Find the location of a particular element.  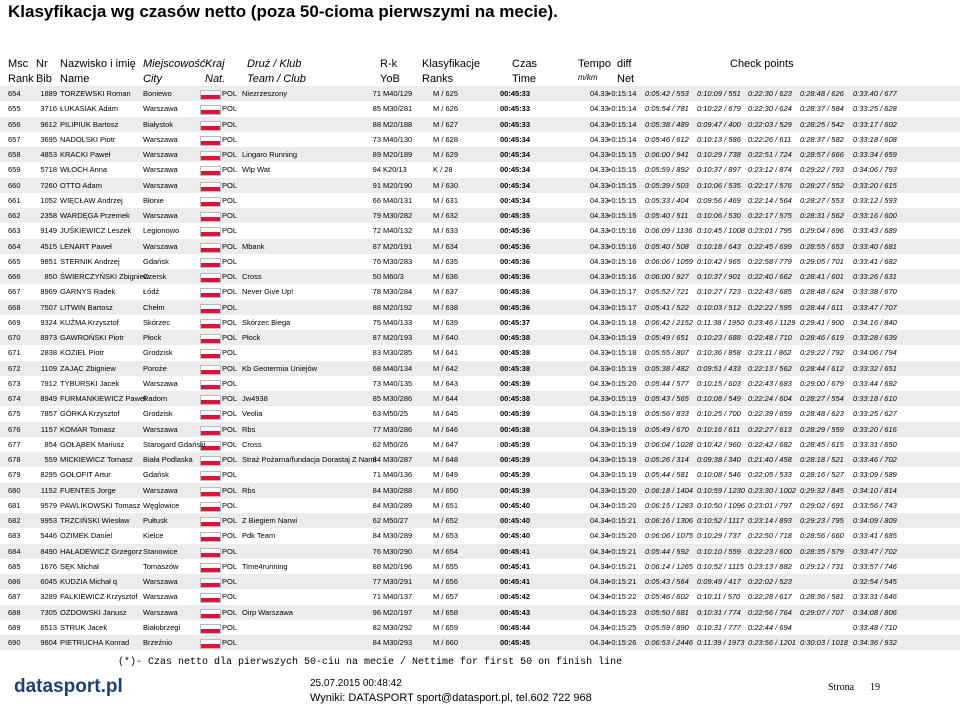

cell: 00:45:36 is located at coordinates (515, 292).